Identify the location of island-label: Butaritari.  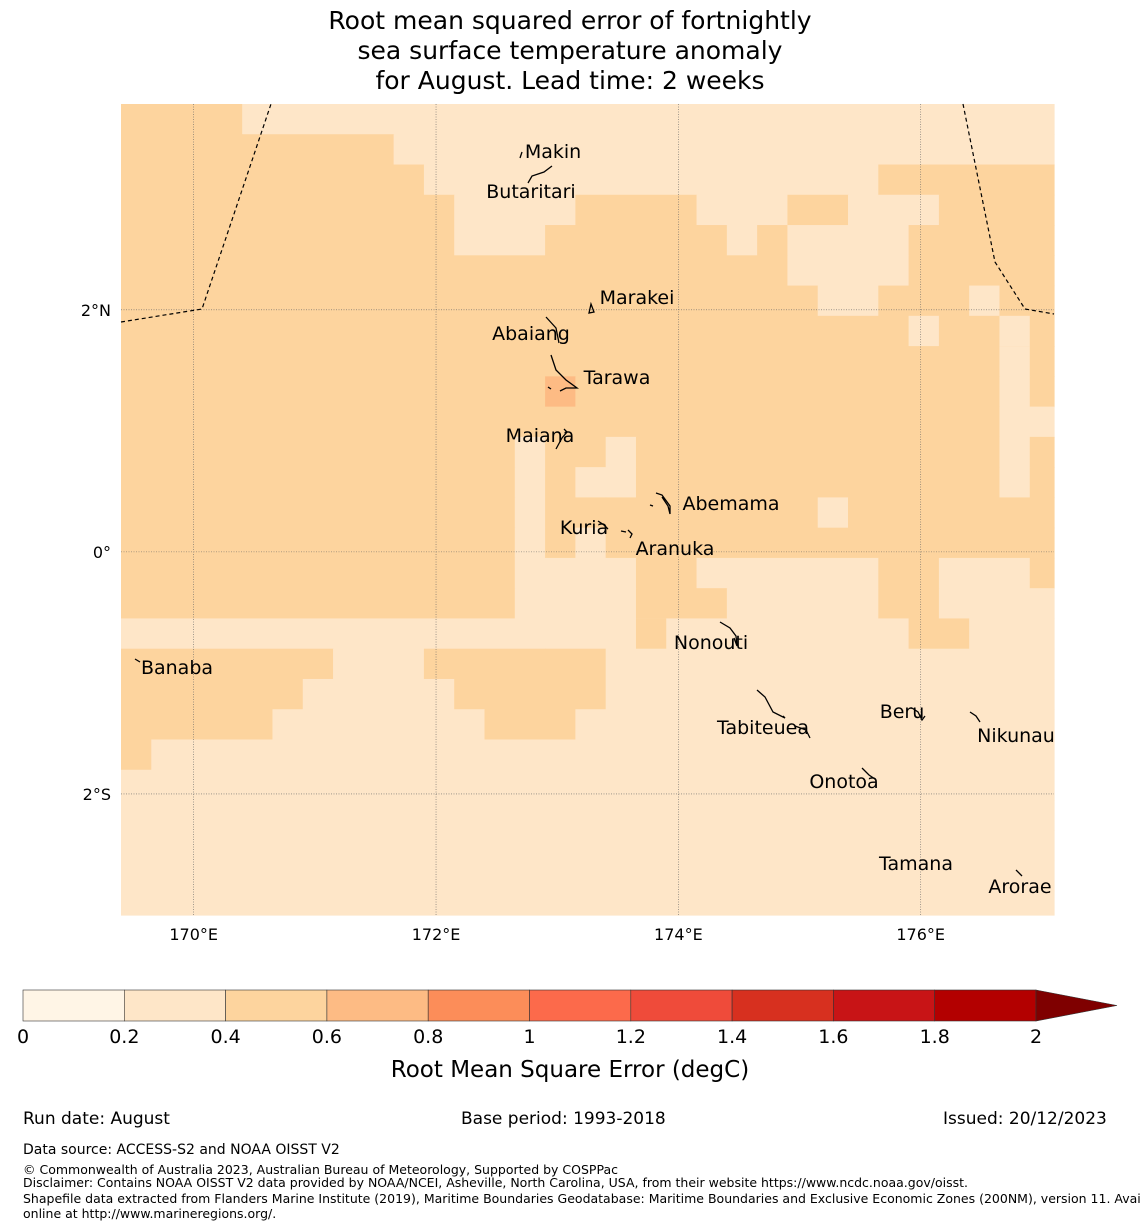
(530, 192).